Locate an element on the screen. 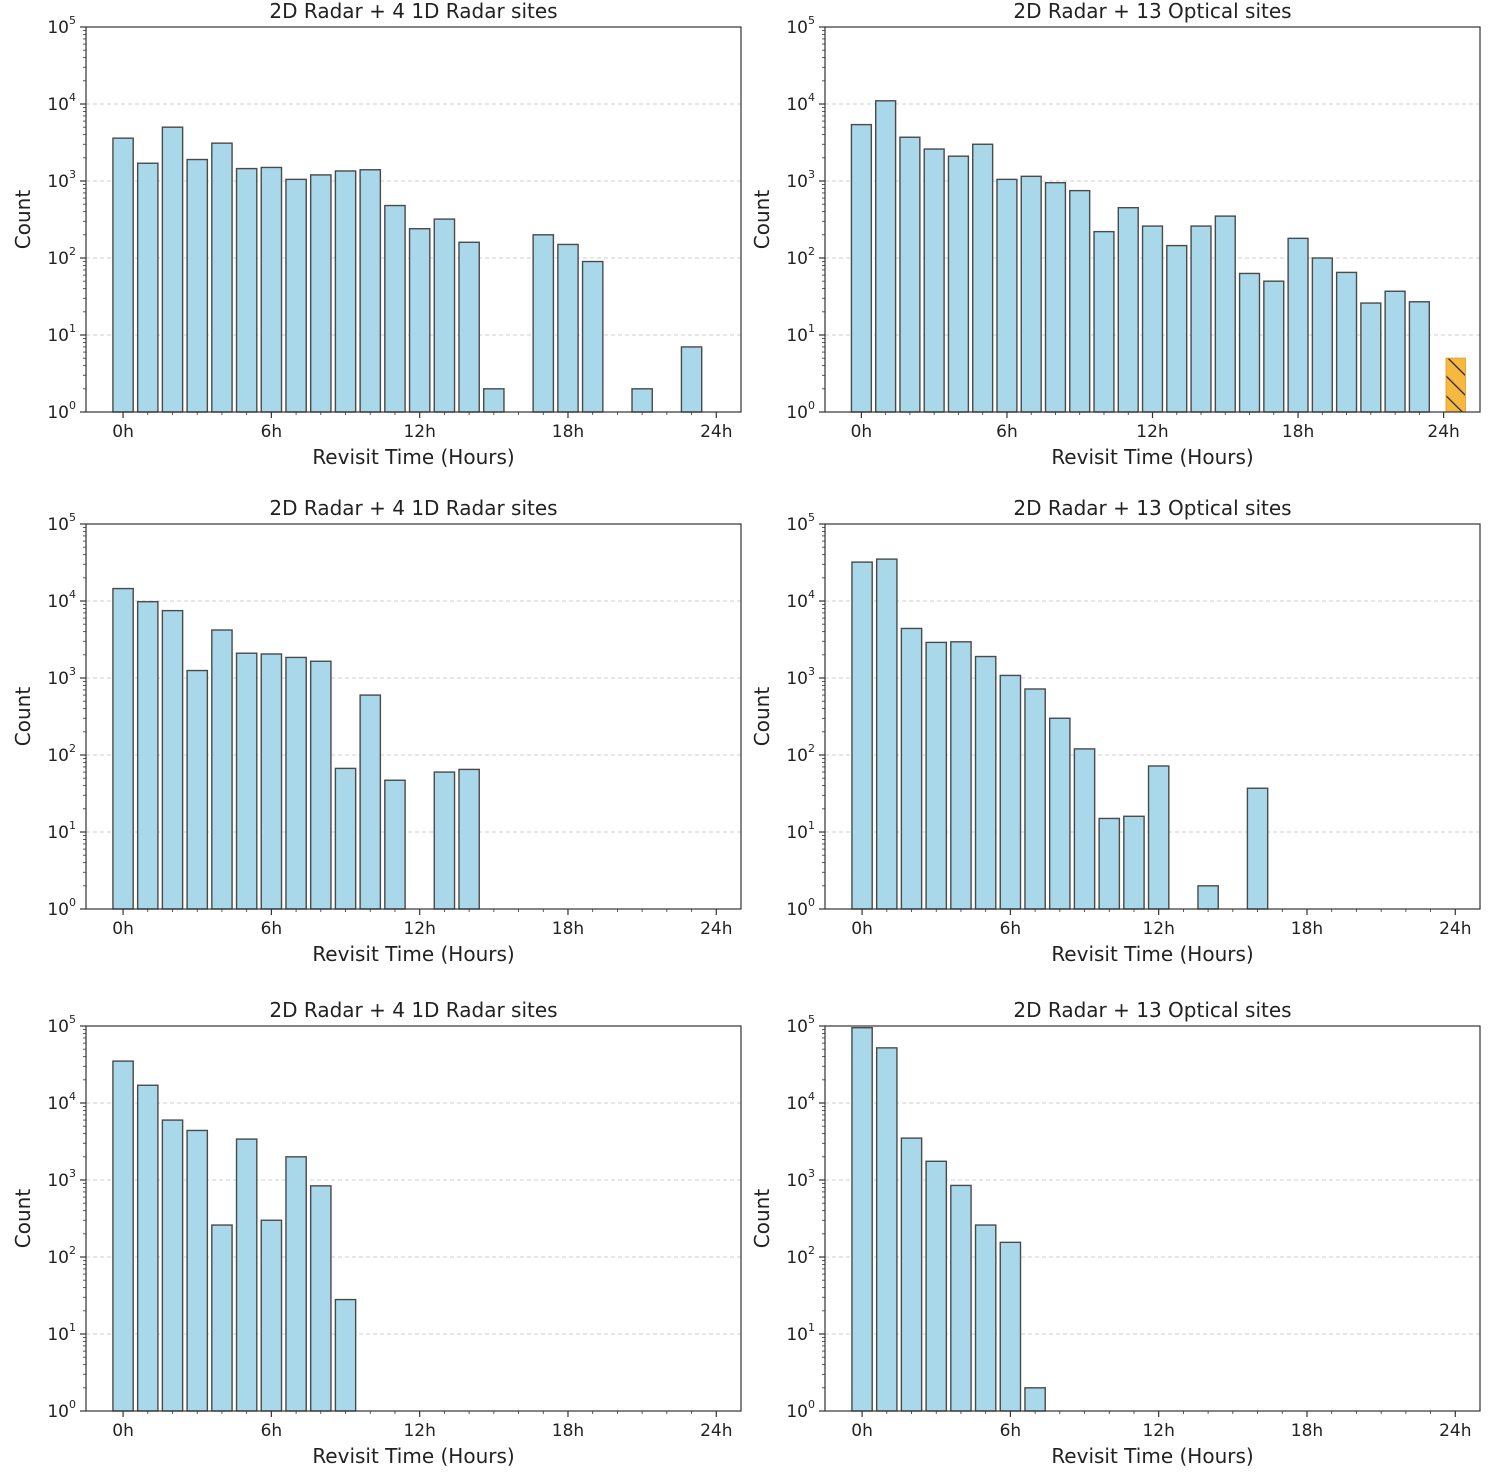  chart-title: 2D Radar + 4 1D Radar sites is located at coordinates (413, 11).